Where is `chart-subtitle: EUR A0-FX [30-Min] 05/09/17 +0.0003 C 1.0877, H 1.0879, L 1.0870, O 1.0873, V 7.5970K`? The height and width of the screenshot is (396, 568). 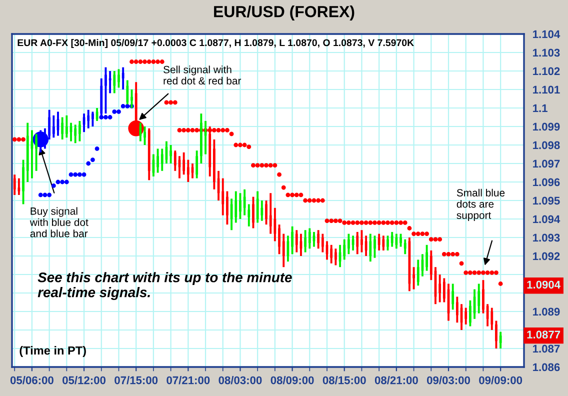 chart-subtitle: EUR A0-FX [30-Min] 05/09/17 +0.0003 C 1.0877, H 1.0879, L 1.0870, O 1.0873, V 7.5970K is located at coordinates (216, 43).